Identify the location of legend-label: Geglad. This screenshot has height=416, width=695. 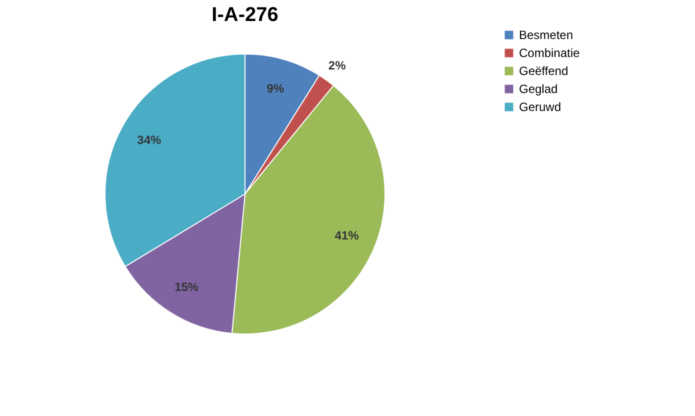
(538, 89).